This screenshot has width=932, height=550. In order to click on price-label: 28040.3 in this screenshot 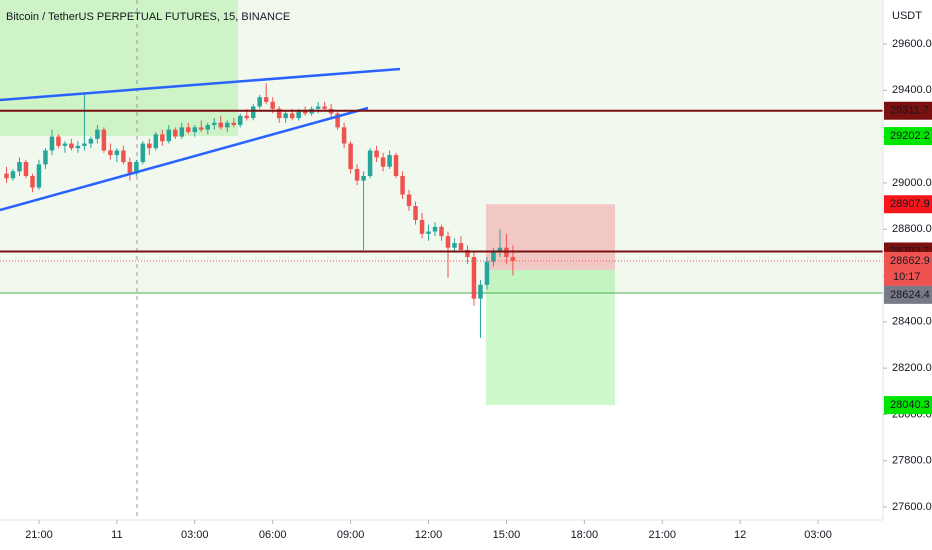, I will do `click(910, 405)`.